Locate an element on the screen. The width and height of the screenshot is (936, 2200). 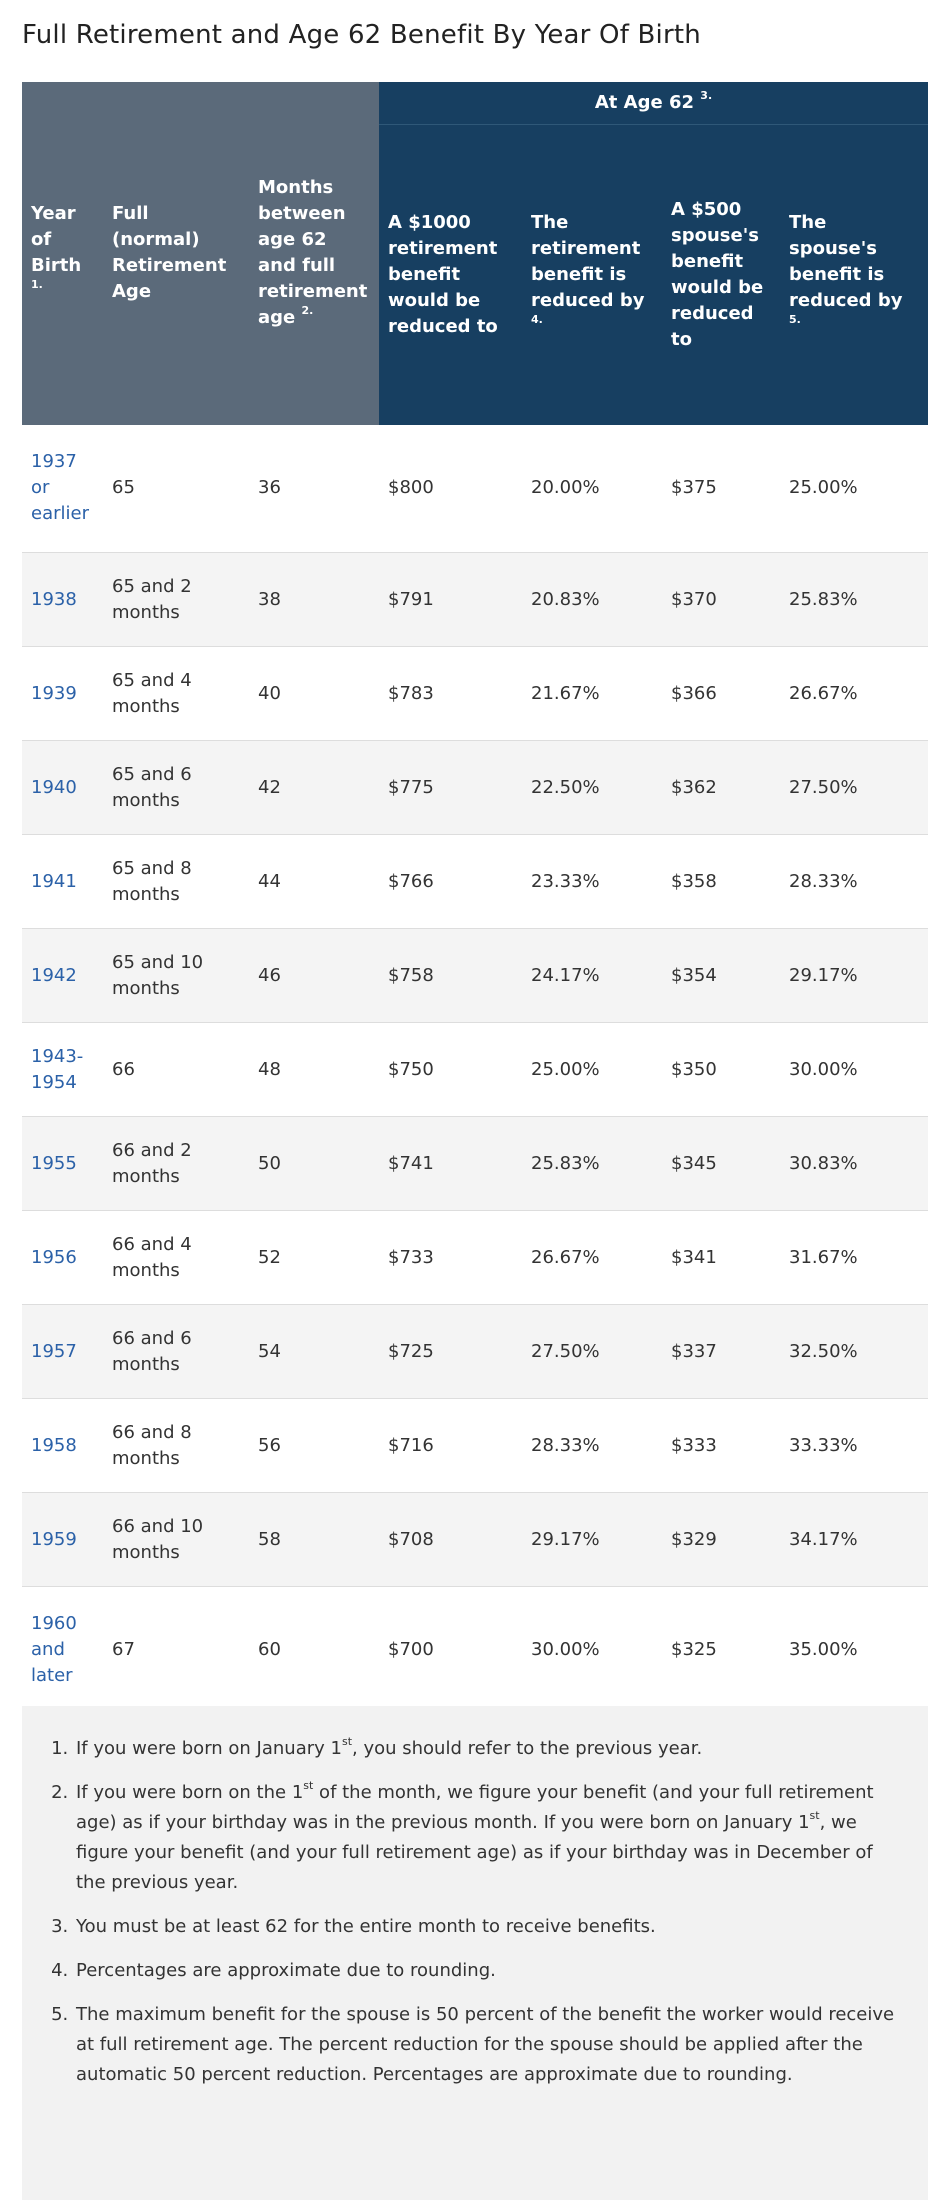
header-reduced-by-note: 4. is located at coordinates (537, 319).